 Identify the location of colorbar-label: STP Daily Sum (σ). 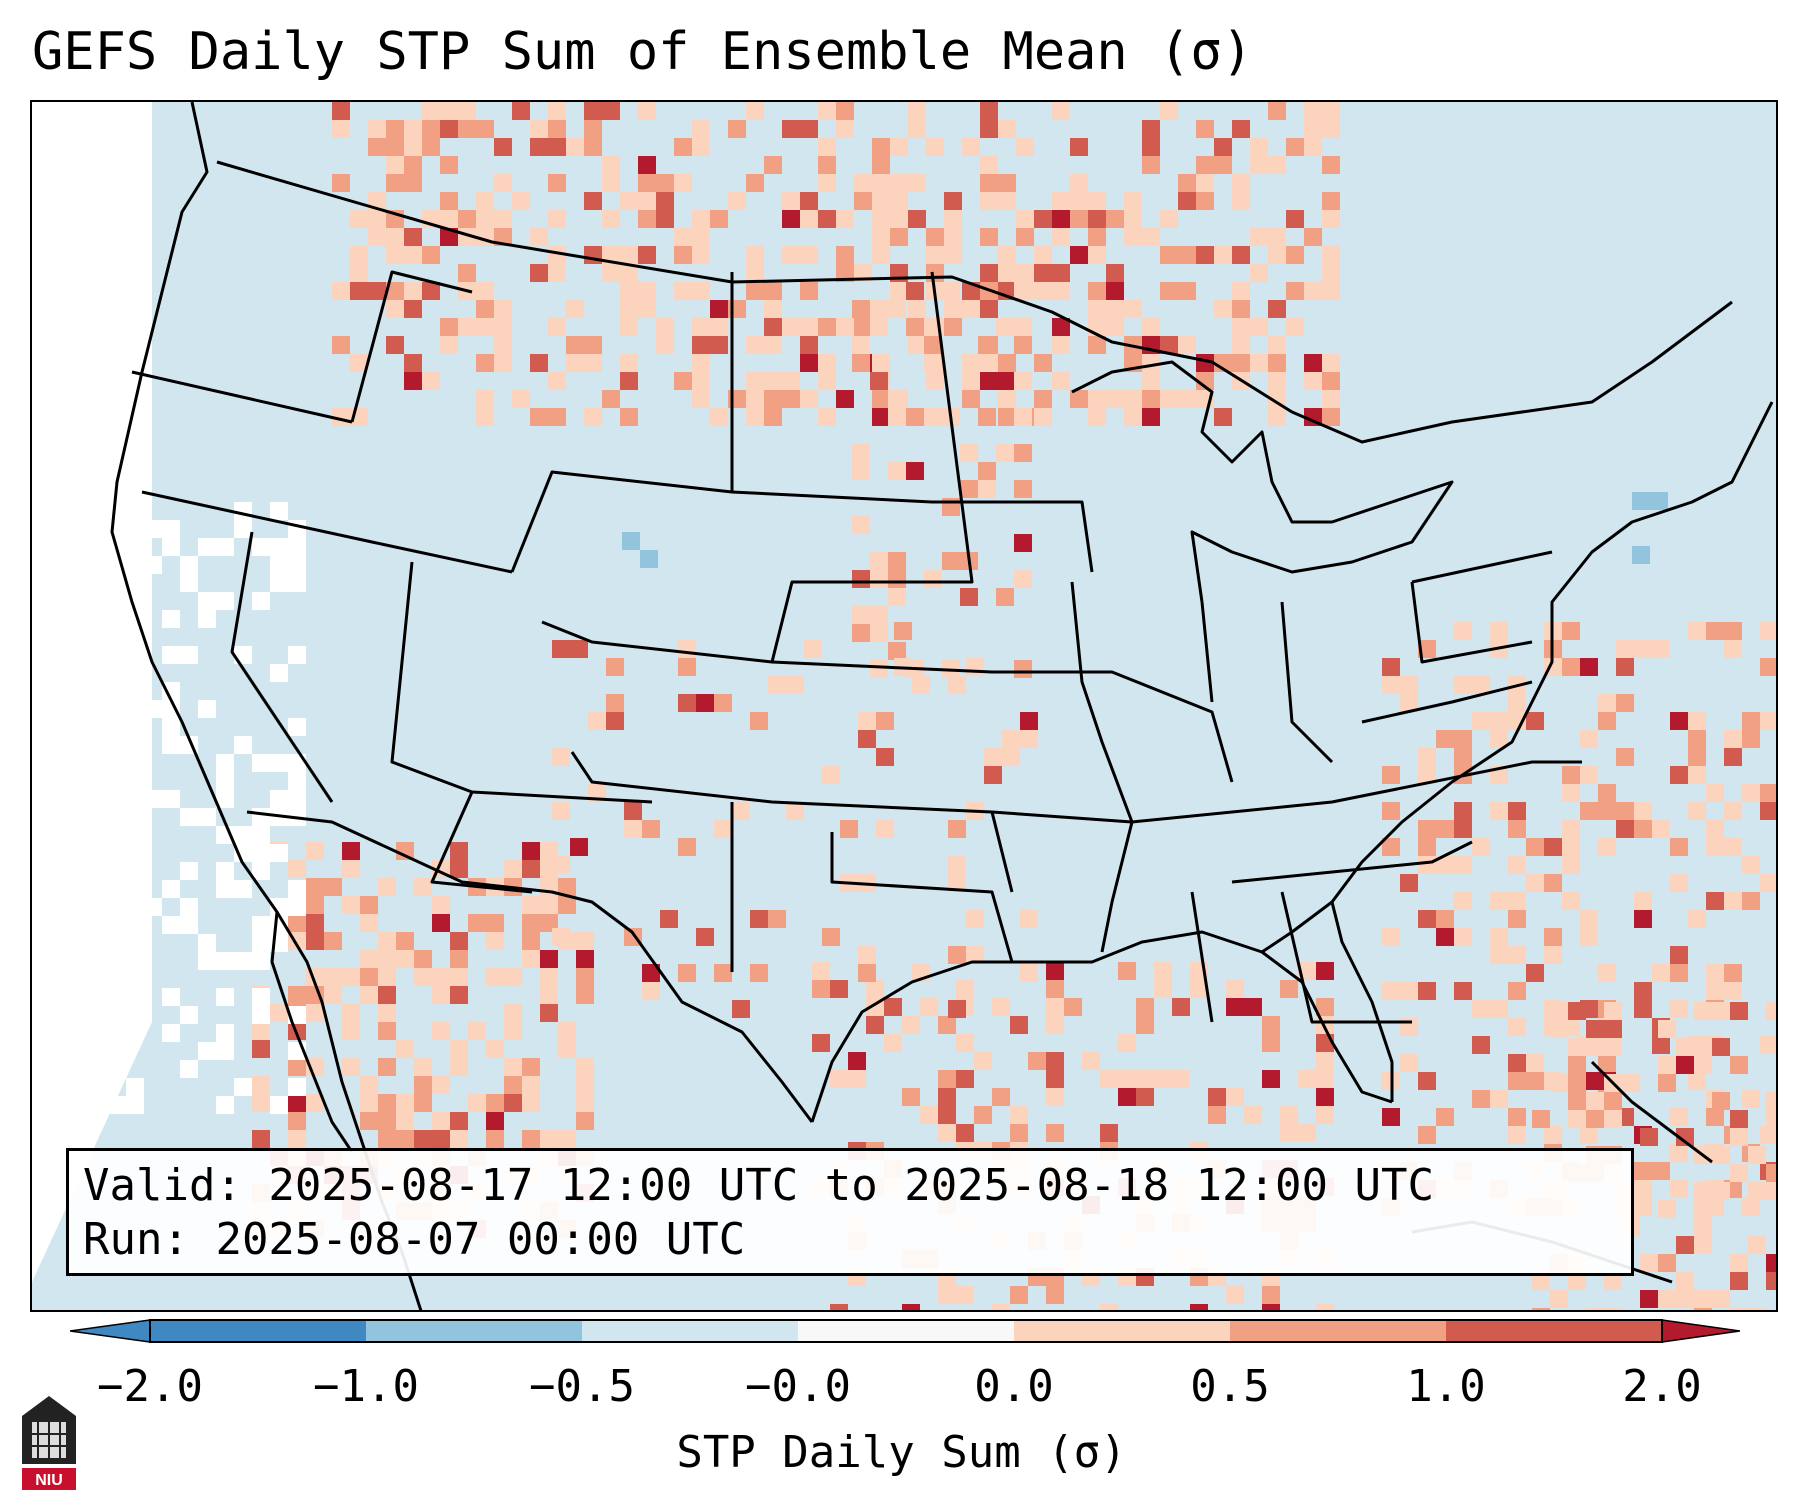
(901, 1452).